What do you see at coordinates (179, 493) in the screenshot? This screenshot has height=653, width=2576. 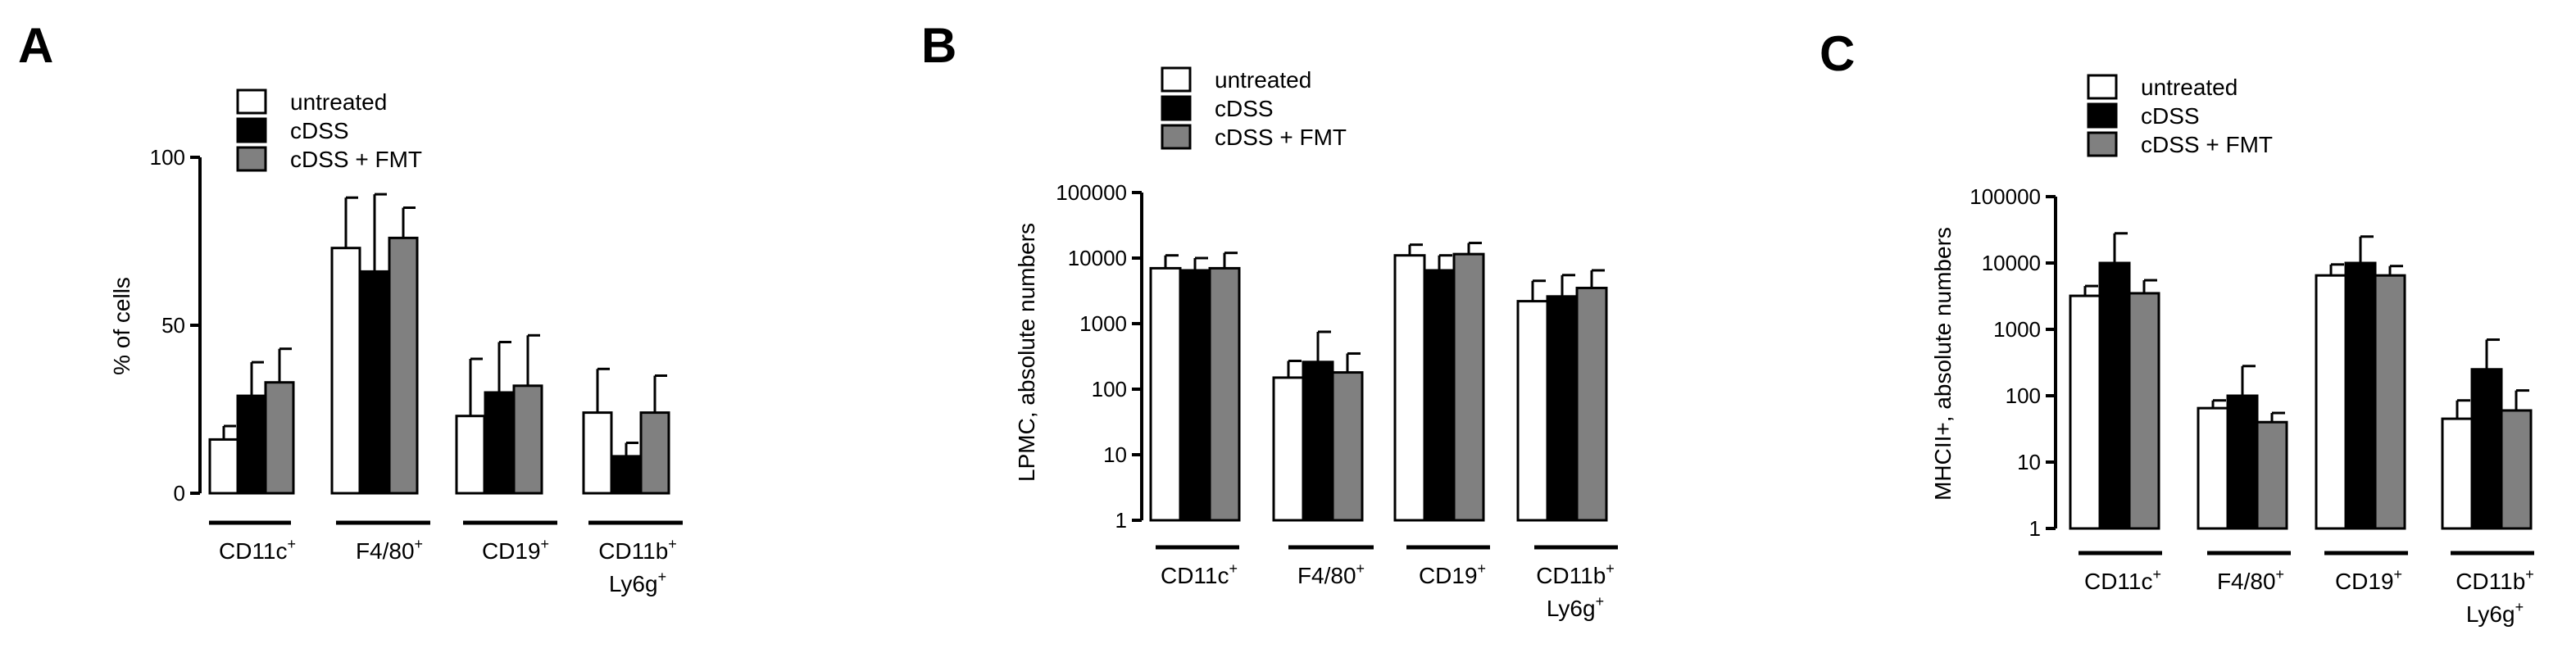 I see `y-tick-label: 0` at bounding box center [179, 493].